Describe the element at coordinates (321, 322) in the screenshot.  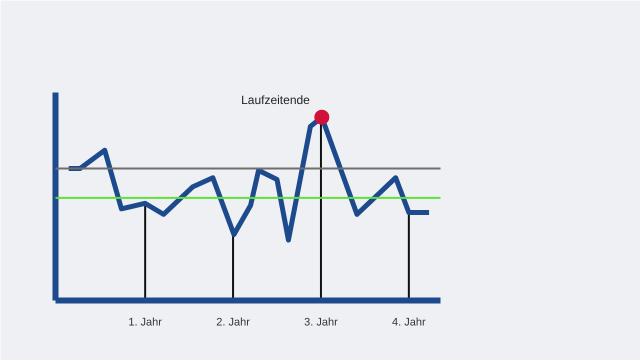
I see `x-tick-label: 3. Jahr` at that location.